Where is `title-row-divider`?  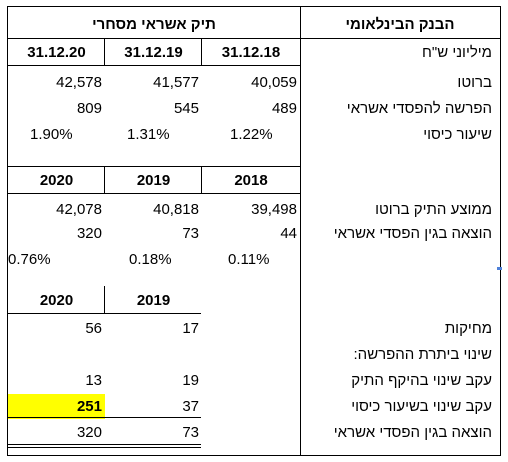
title-row-divider is located at coordinates (254, 38).